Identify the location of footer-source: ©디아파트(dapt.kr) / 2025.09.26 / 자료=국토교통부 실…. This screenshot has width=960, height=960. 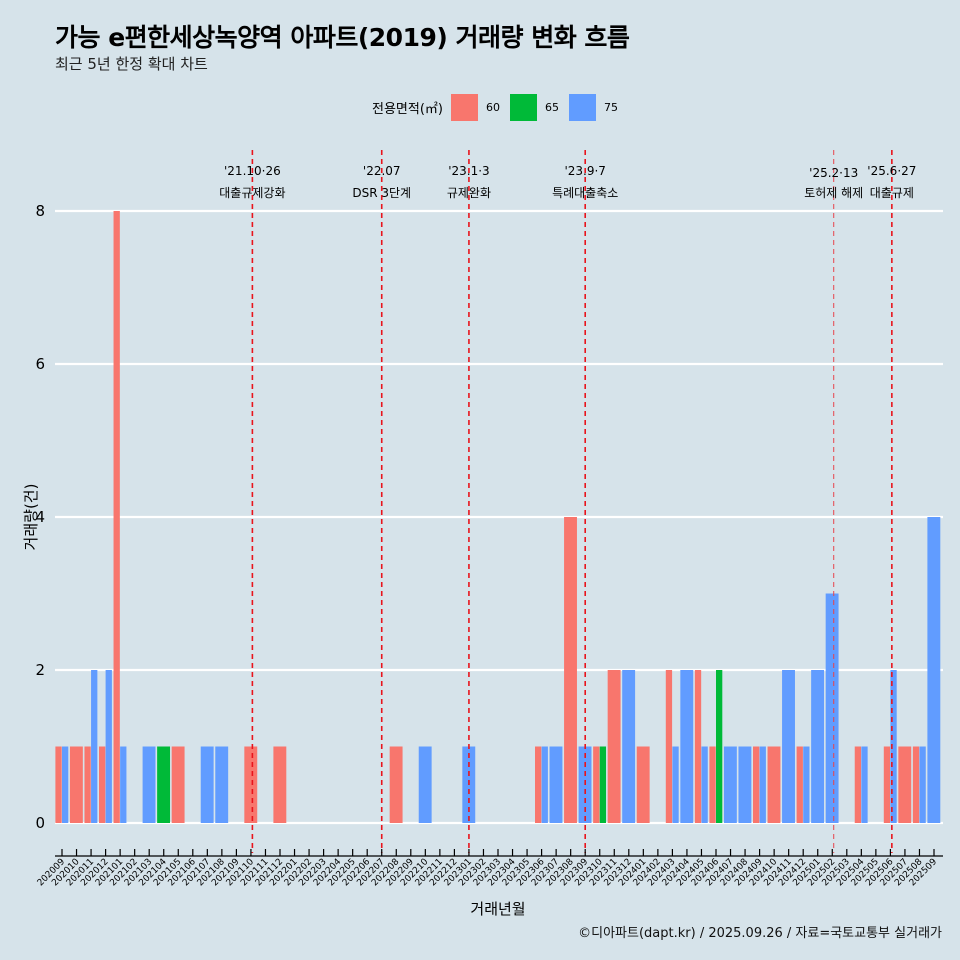
(760, 933).